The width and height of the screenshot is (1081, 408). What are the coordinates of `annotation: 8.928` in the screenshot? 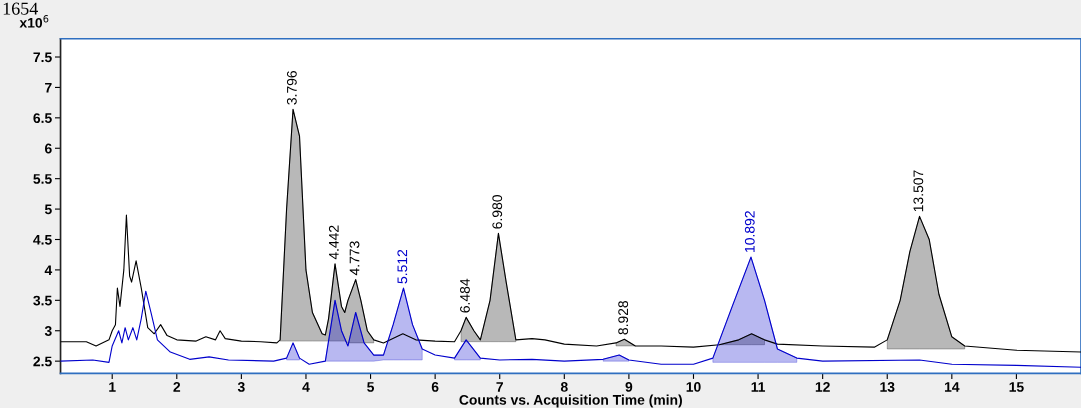 It's located at (623, 317).